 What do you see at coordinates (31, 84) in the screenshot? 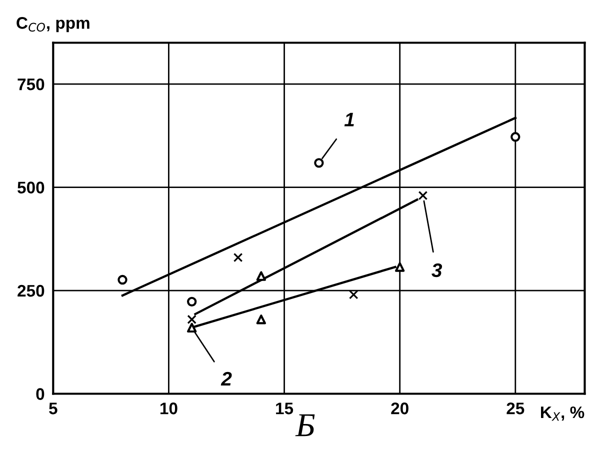
I see `y-tick-label: 750` at bounding box center [31, 84].